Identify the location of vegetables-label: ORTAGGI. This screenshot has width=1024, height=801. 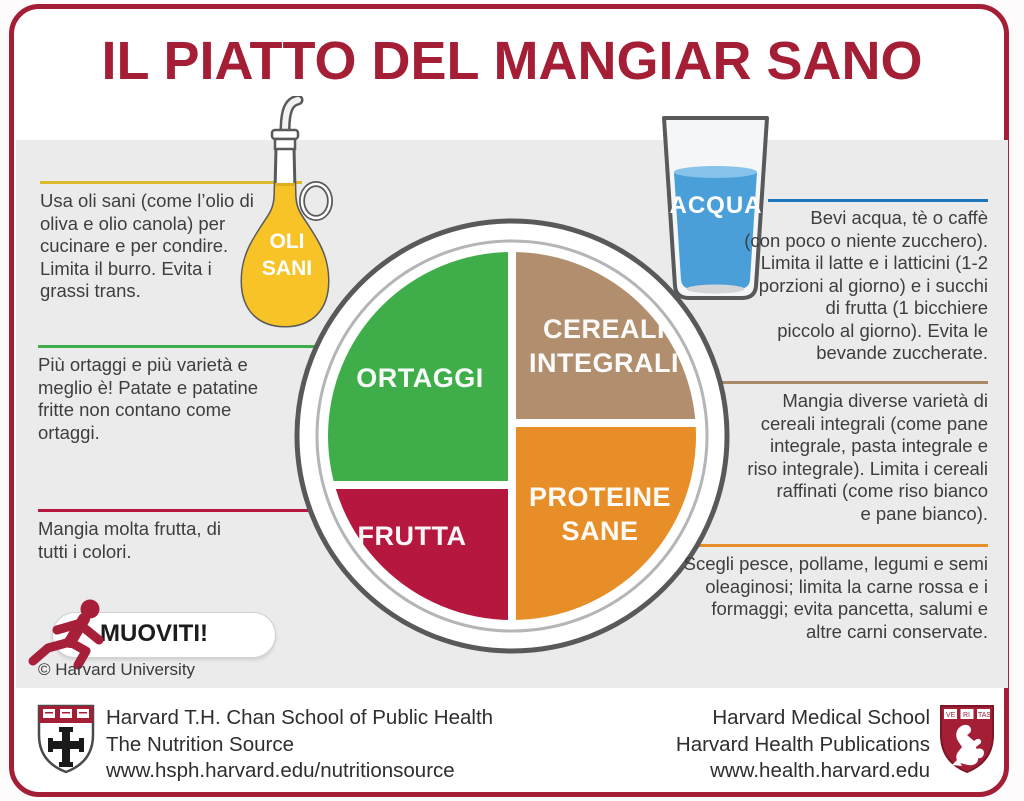
(420, 378).